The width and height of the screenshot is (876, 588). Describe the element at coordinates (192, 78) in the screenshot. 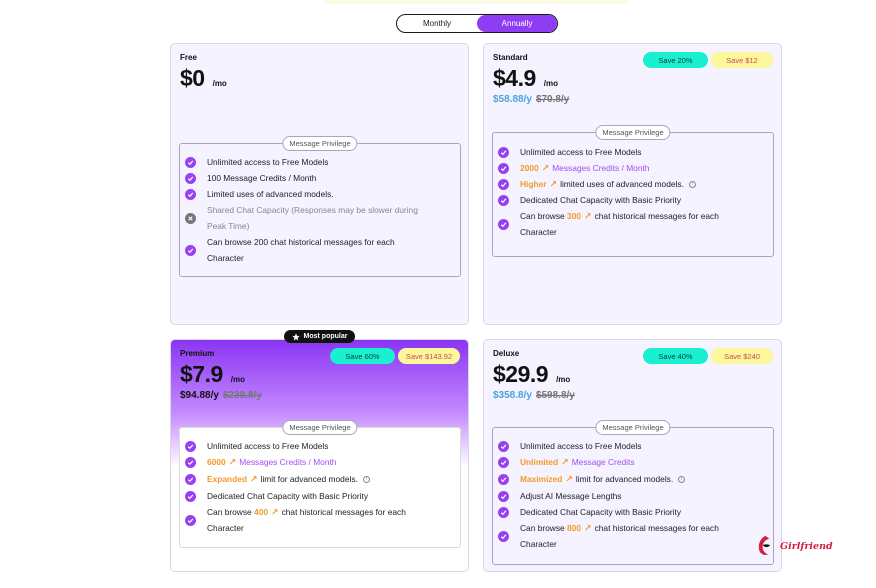

I see `price-amount: $0` at that location.